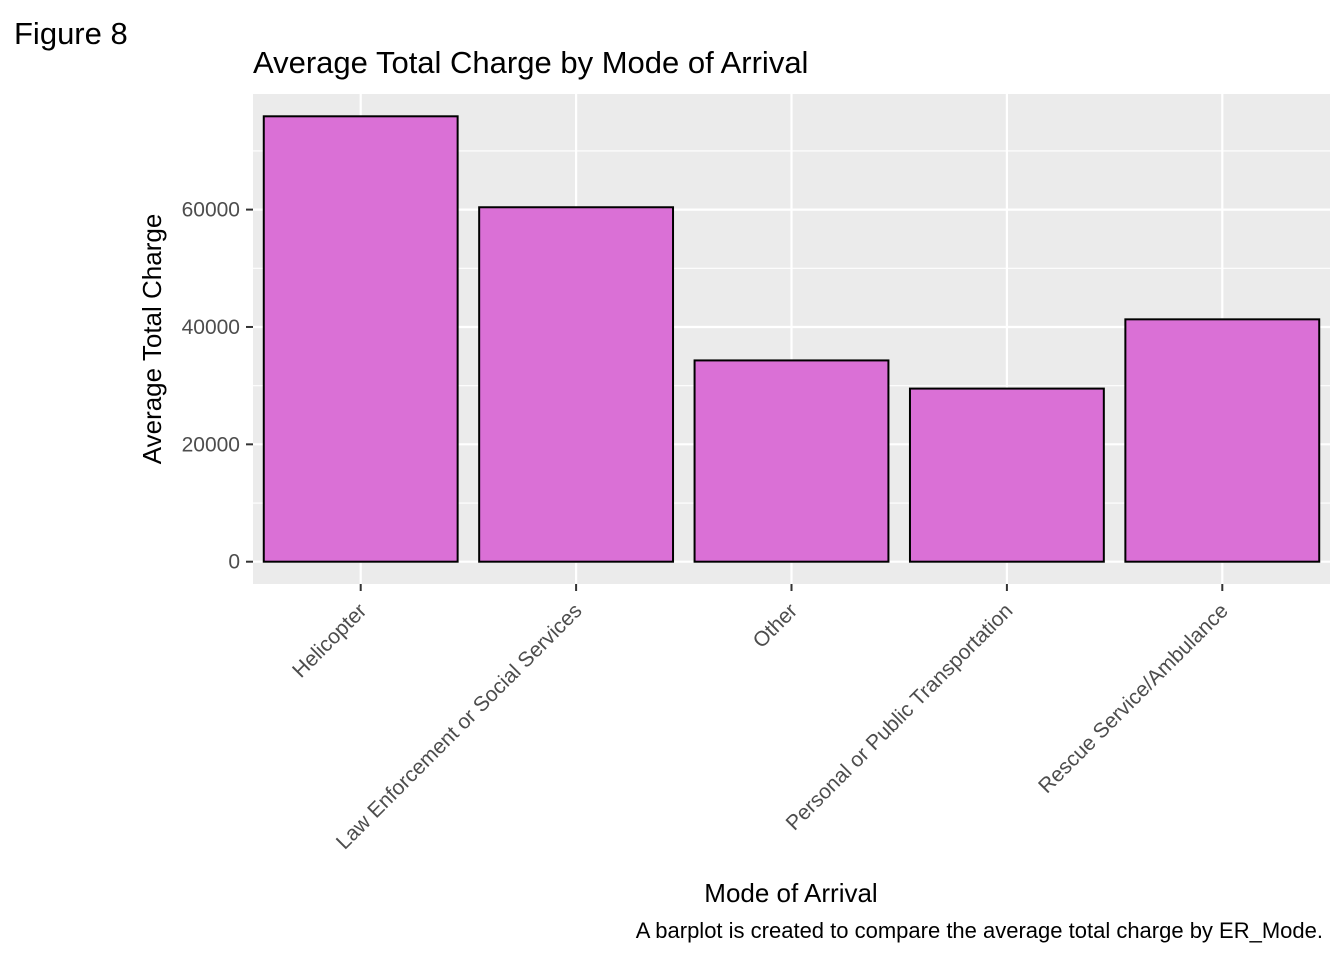  I want to click on y-tick-label: 40000, so click(211, 327).